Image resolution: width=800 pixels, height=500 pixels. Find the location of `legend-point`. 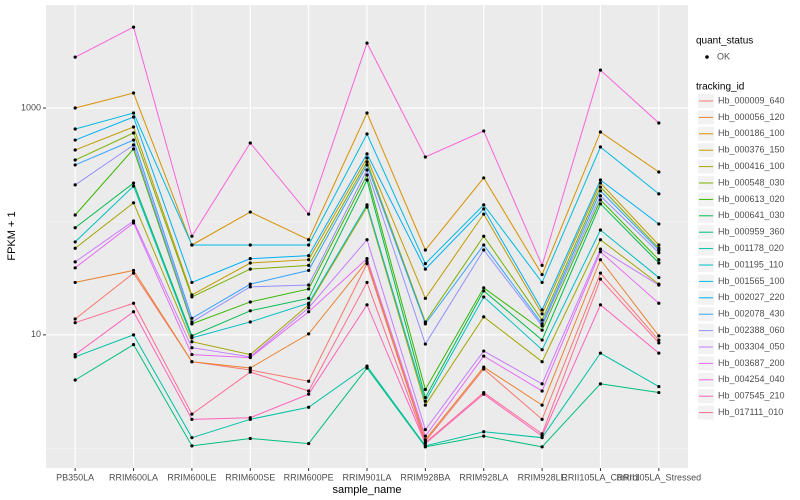

legend-point is located at coordinates (707, 57).